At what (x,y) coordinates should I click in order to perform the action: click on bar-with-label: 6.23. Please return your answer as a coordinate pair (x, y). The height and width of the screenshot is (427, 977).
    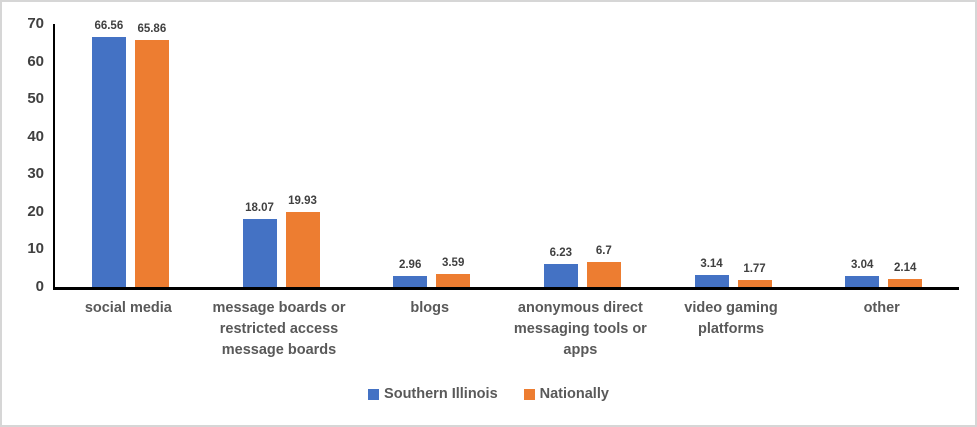
    Looking at the image, I should click on (560, 266).